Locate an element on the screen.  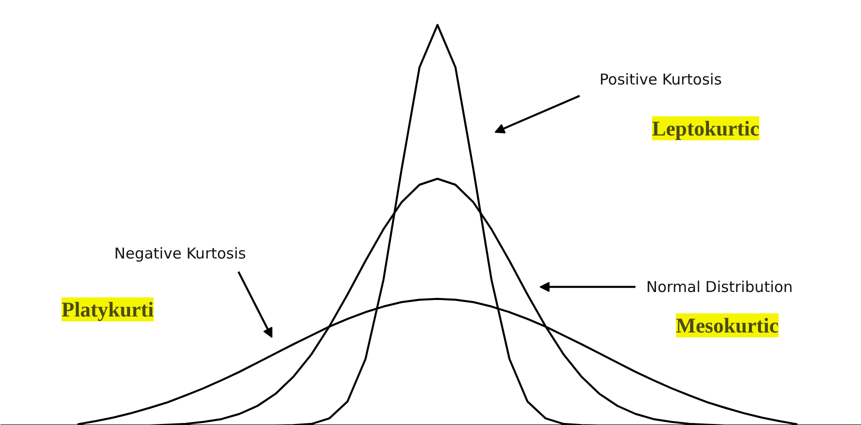
annotation: Platykurti is located at coordinates (108, 309).